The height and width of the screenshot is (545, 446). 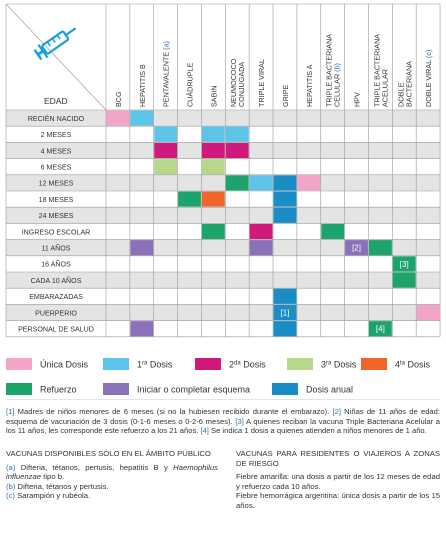 What do you see at coordinates (190, 84) in the screenshot?
I see `column-header-text: CUÁDRUPLE` at bounding box center [190, 84].